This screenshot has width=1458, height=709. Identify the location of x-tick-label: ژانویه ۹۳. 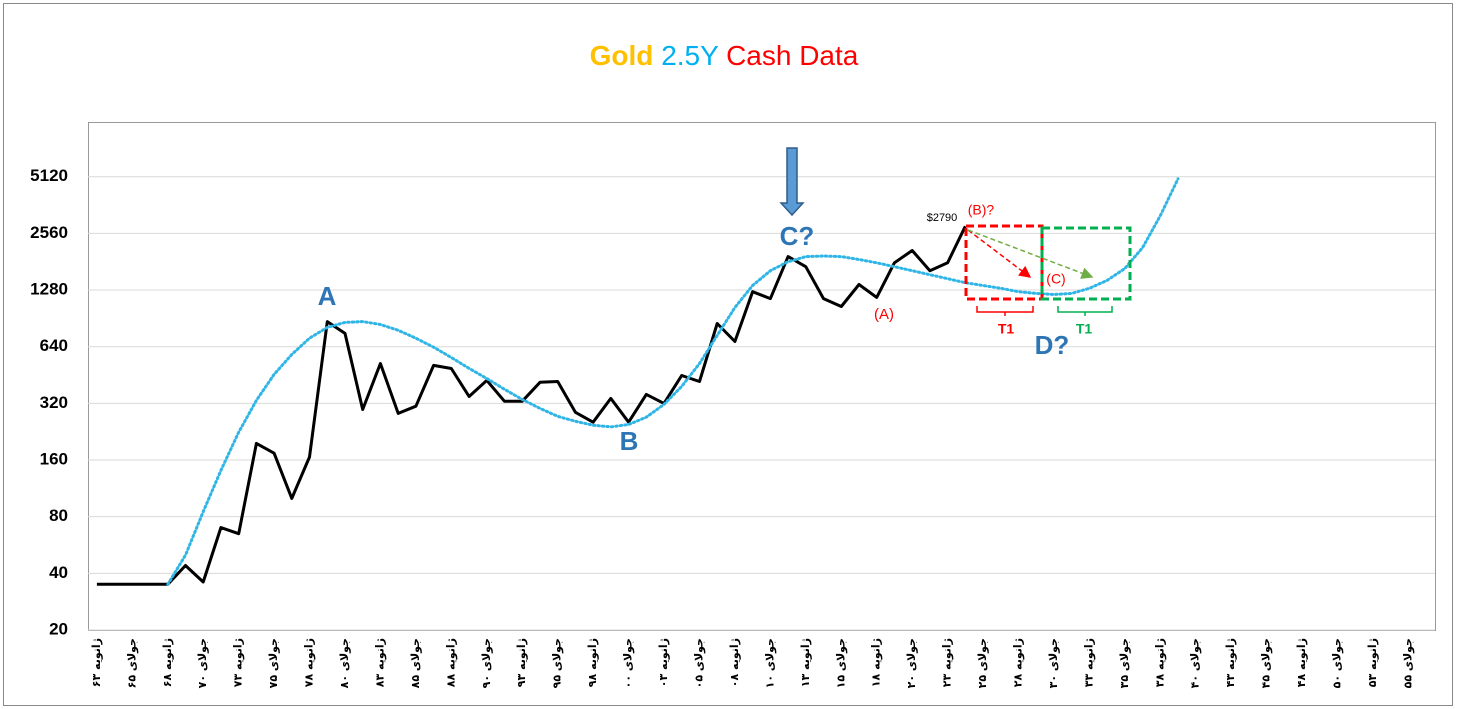
(521, 662).